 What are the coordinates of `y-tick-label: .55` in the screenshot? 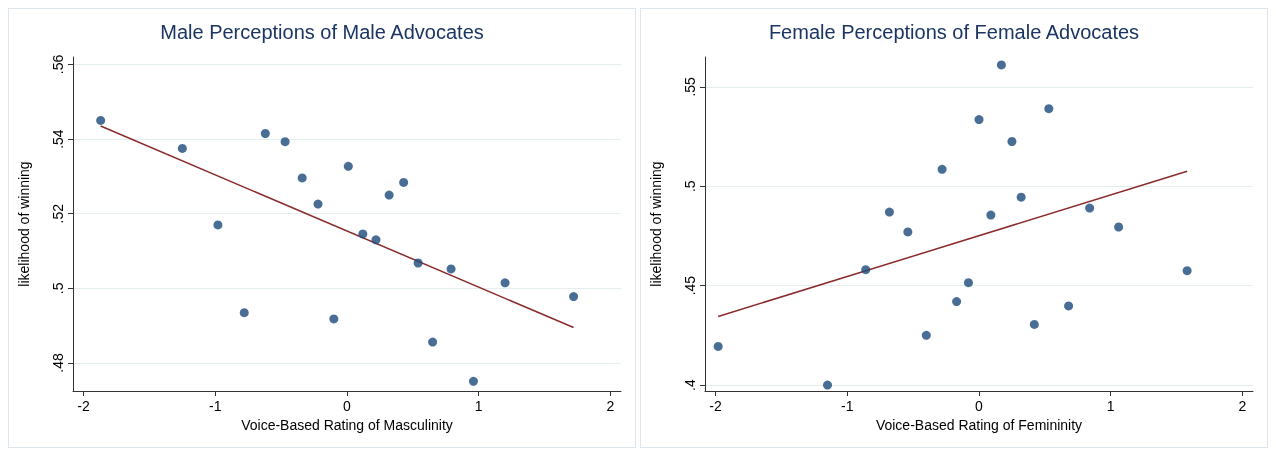 It's located at (690, 86).